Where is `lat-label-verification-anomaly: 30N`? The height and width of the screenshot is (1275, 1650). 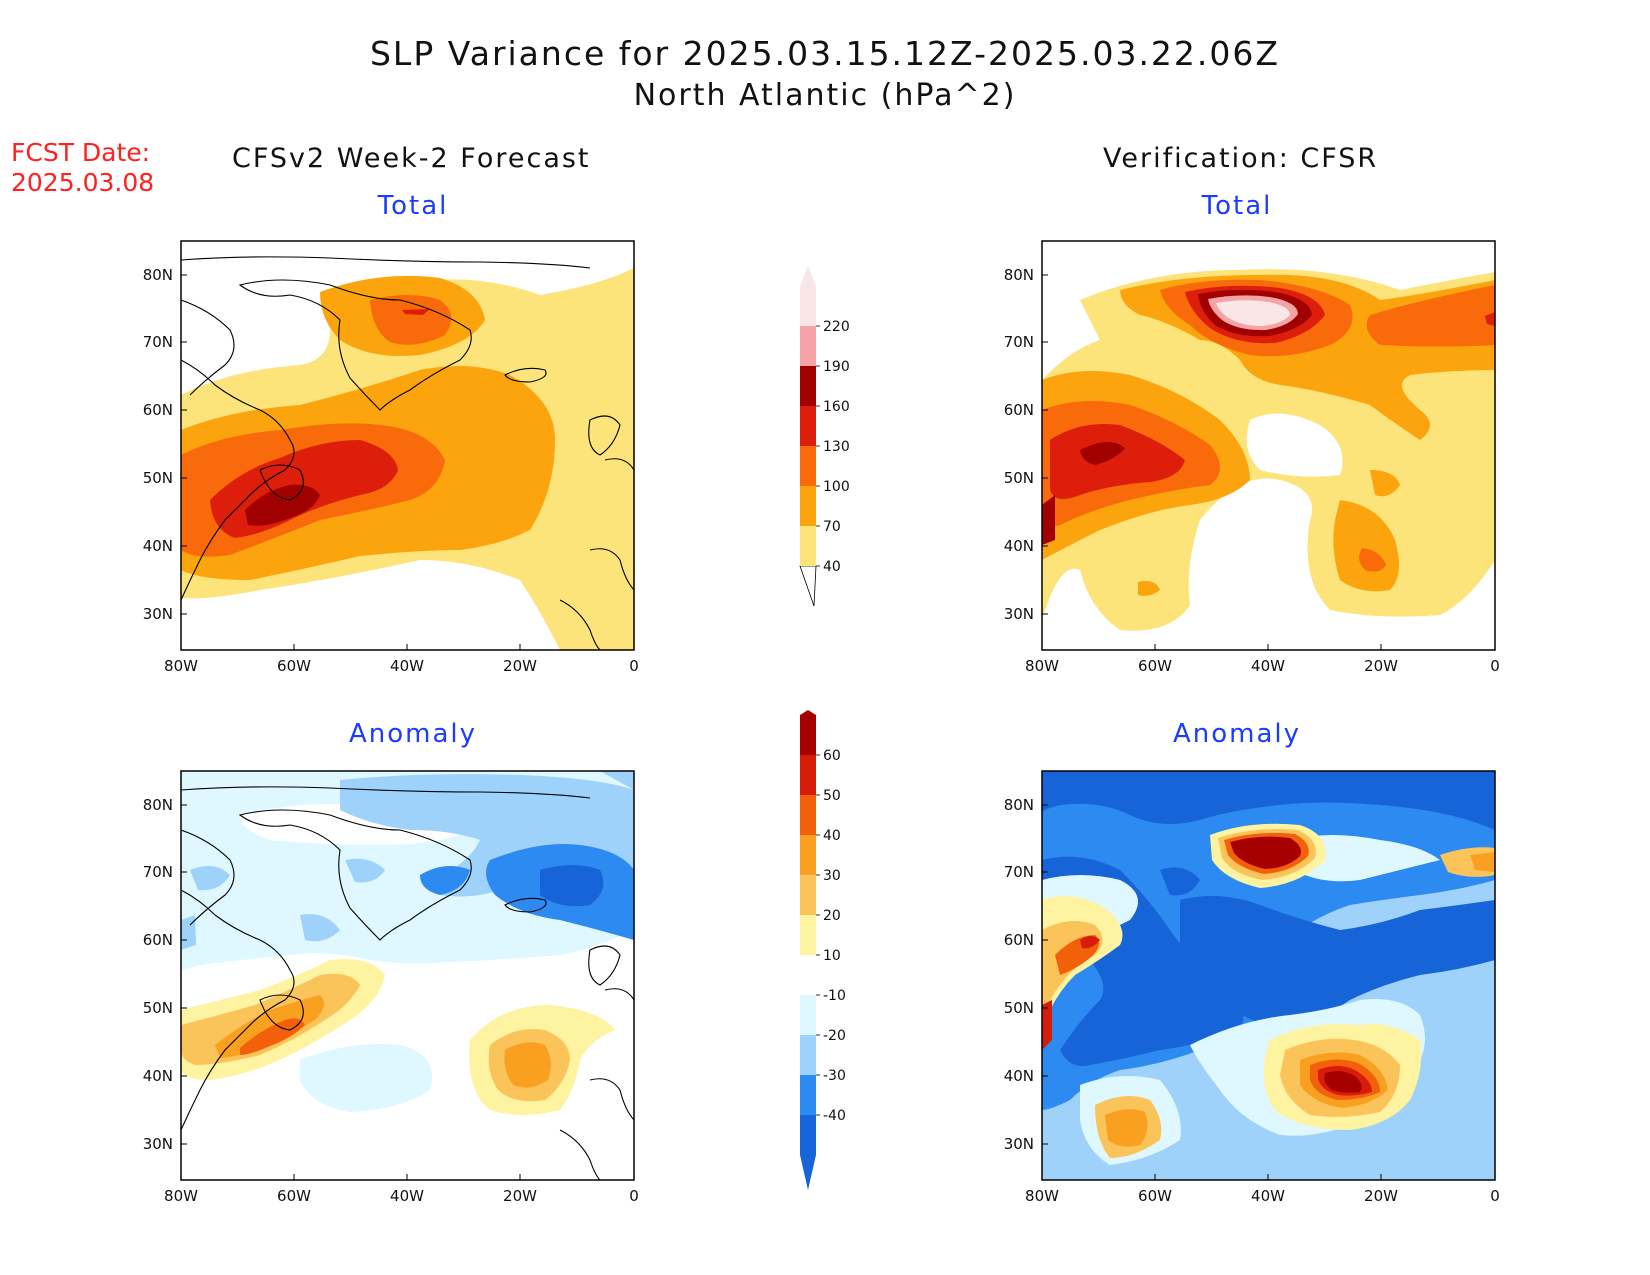
lat-label-verification-anomaly: 30N is located at coordinates (1019, 1144).